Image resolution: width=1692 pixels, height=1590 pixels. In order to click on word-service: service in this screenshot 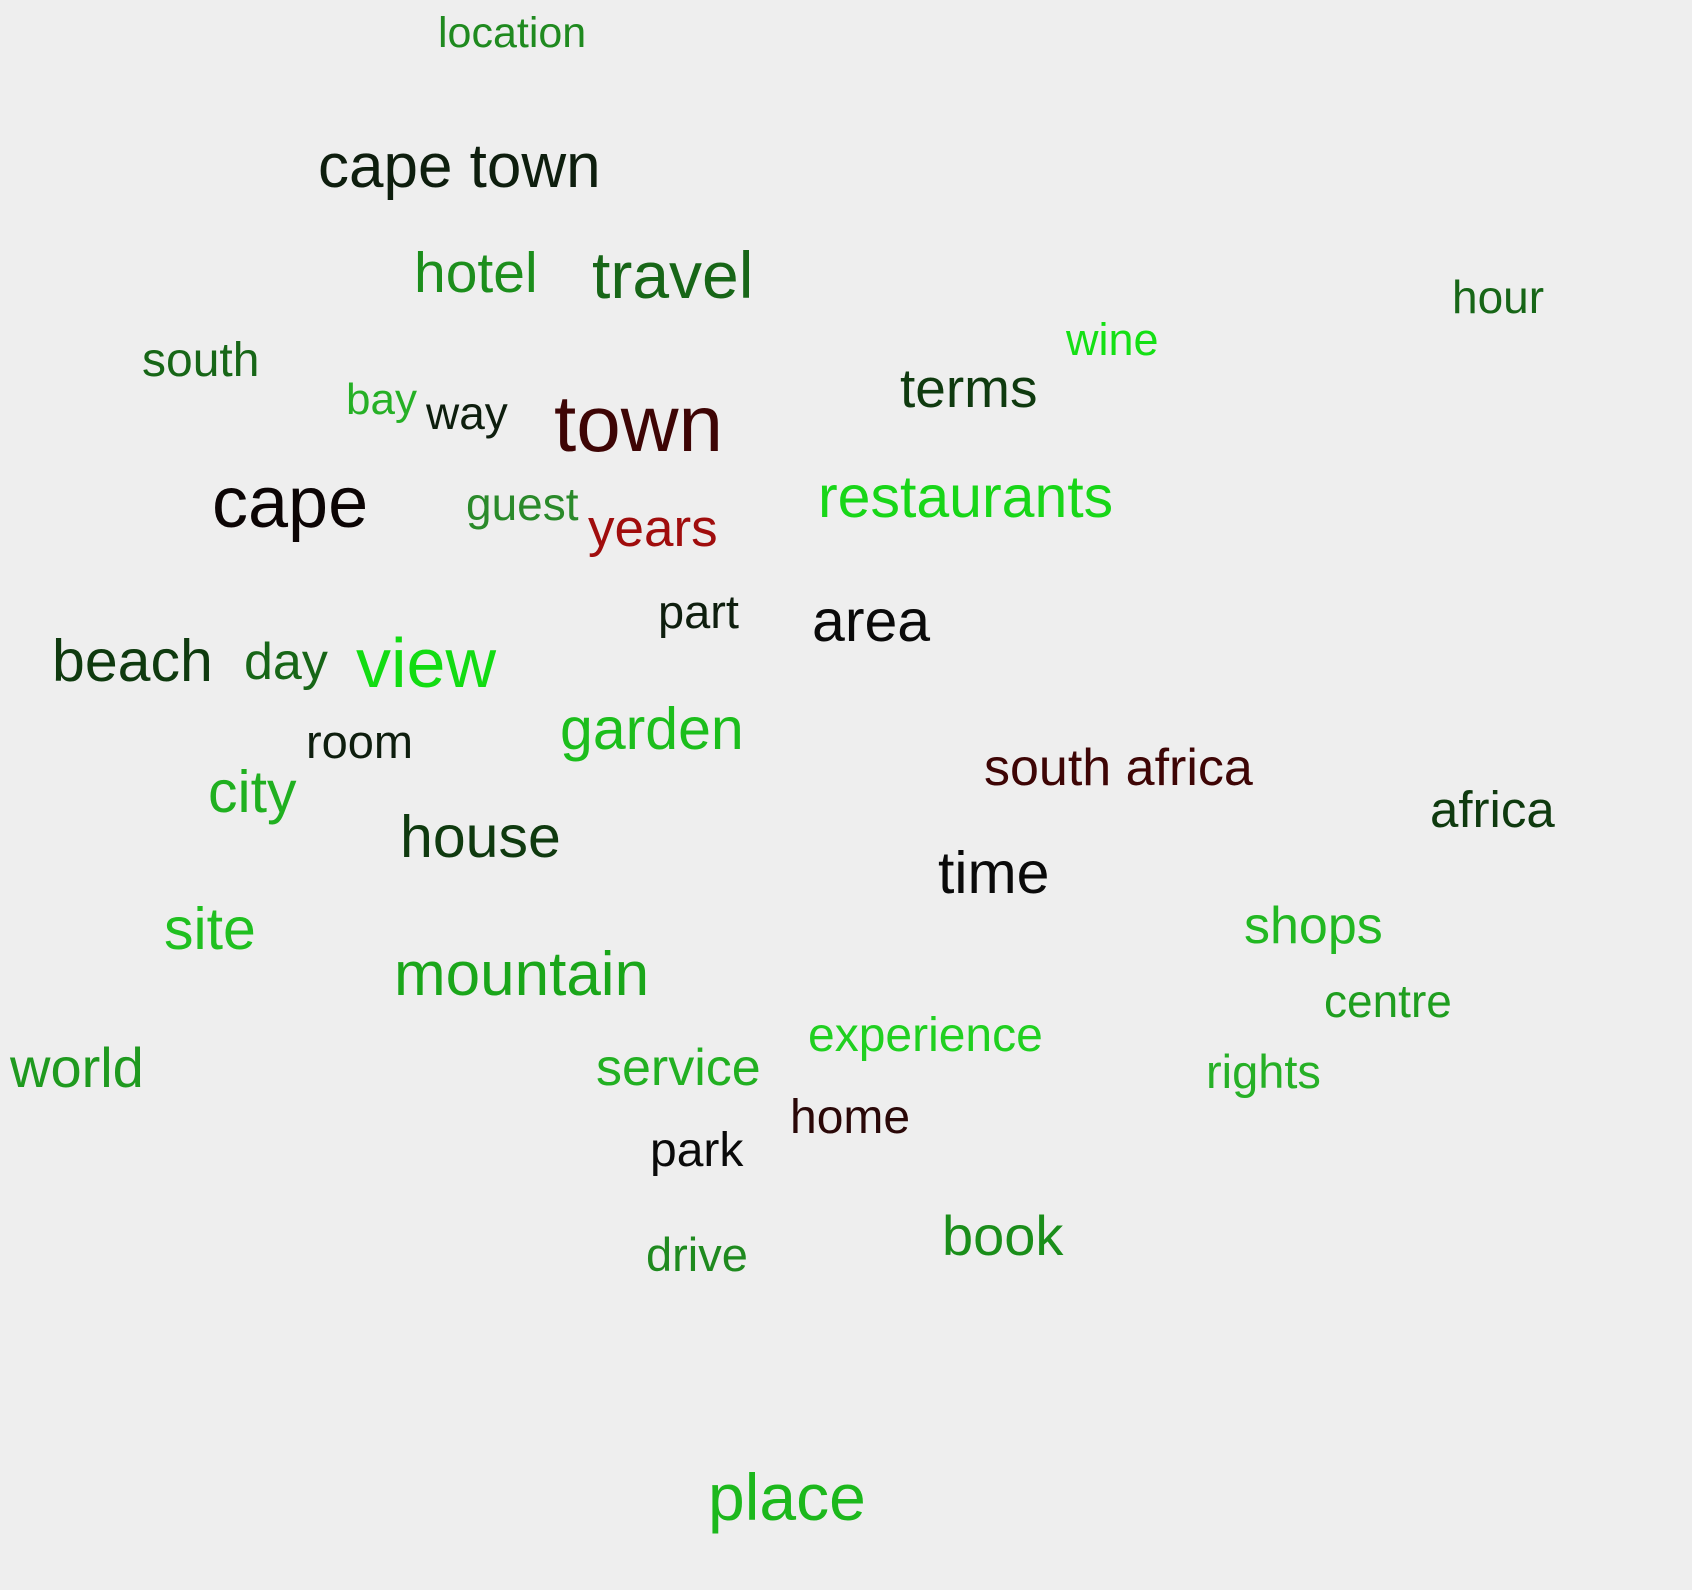, I will do `click(678, 1068)`.